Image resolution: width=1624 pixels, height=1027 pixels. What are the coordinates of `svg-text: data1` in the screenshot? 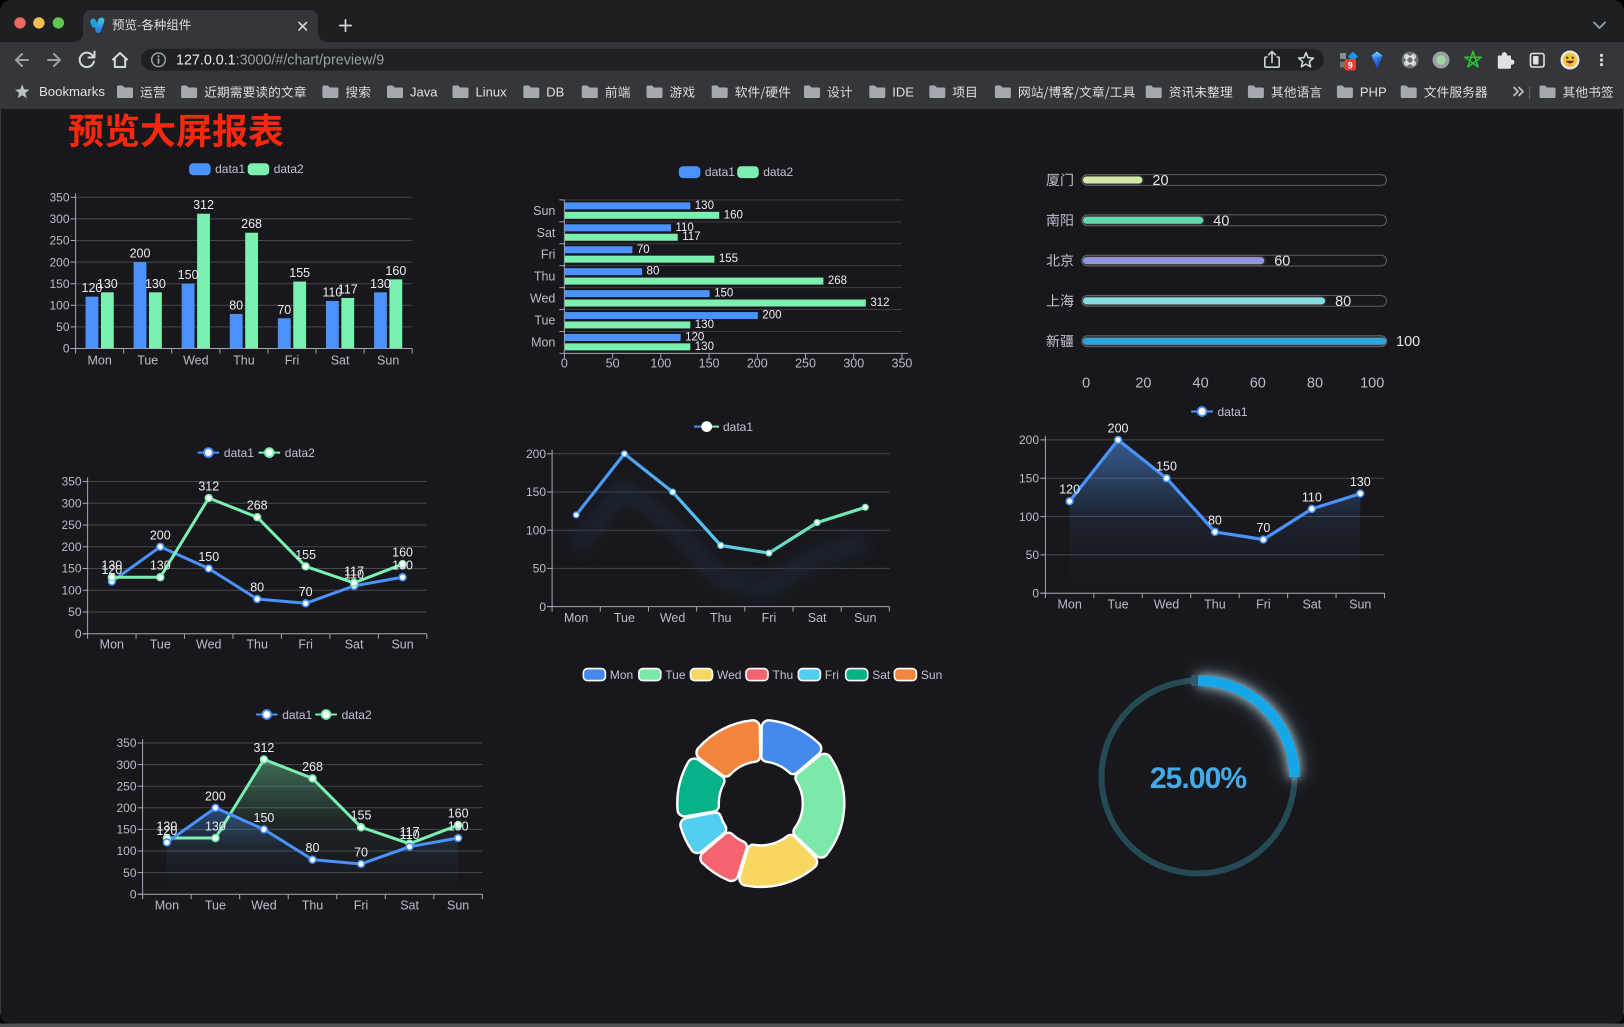 It's located at (1233, 412).